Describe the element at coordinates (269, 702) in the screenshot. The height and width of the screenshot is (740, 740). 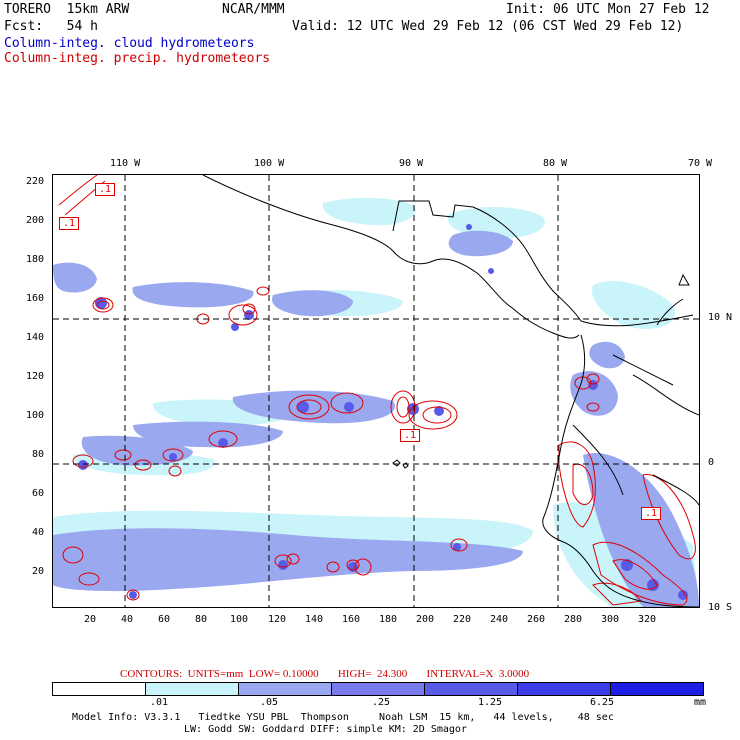
I see `legend-label: .05` at that location.